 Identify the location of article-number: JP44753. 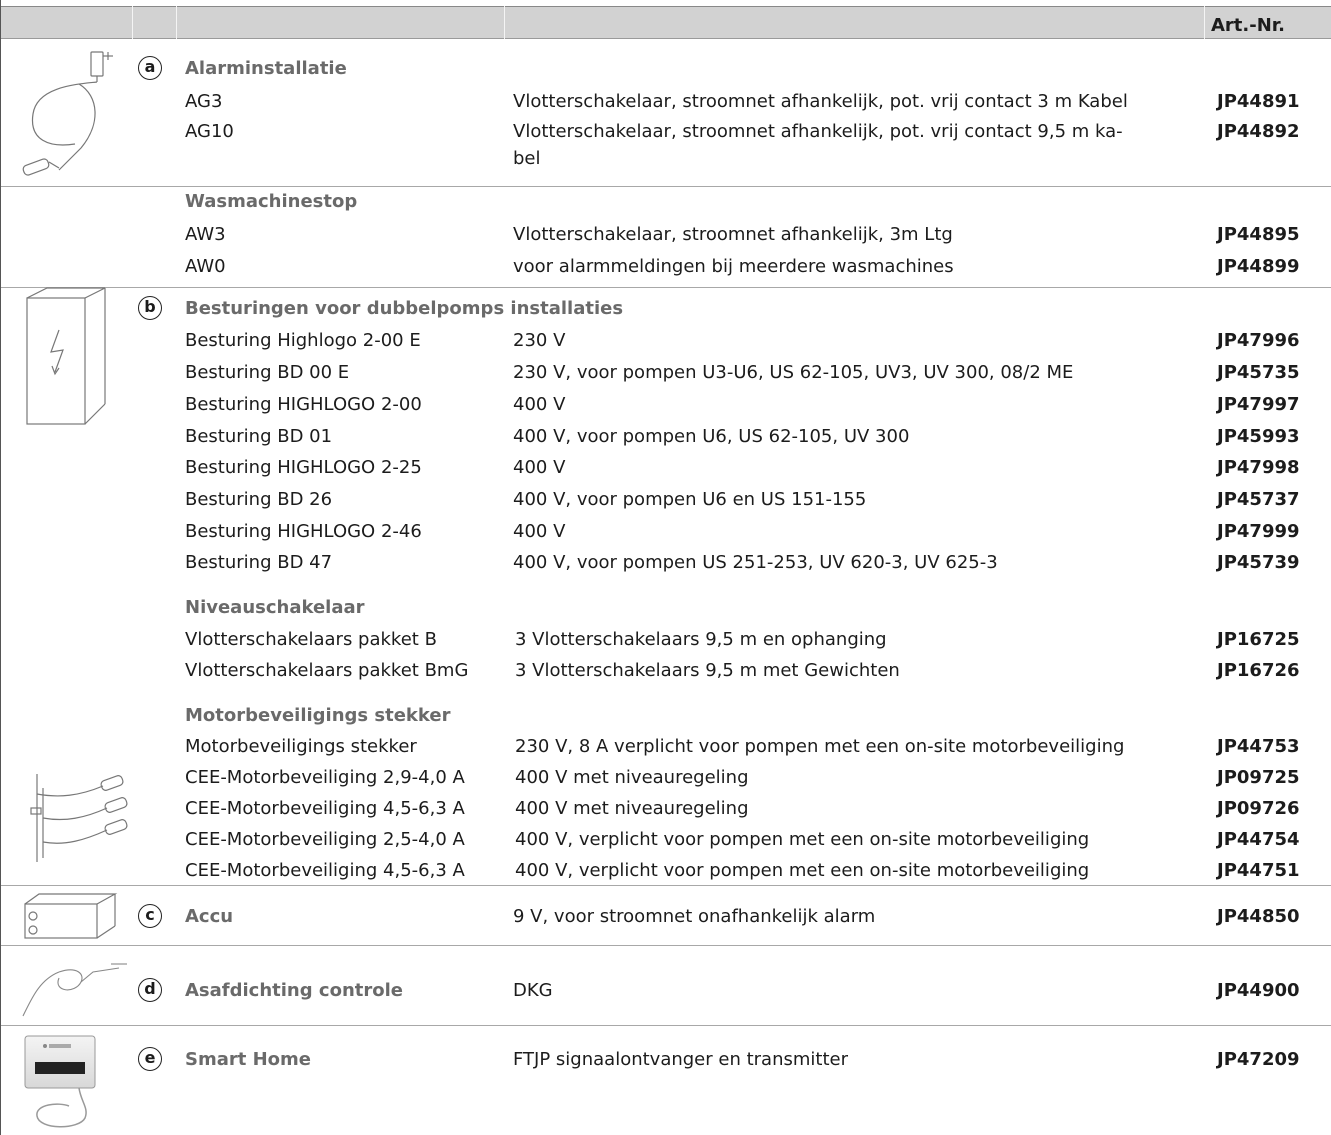
(1258, 746).